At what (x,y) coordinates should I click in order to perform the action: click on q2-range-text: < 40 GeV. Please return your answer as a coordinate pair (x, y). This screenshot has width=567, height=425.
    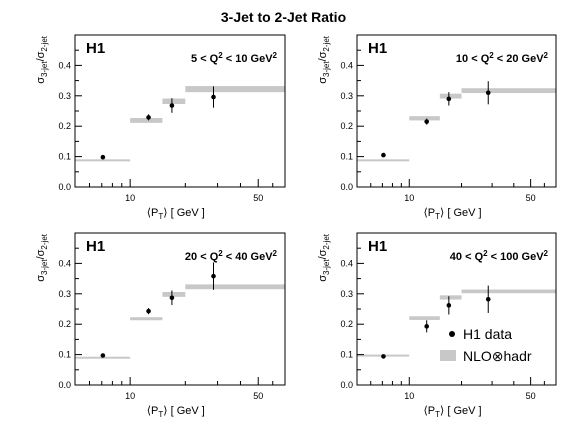
    Looking at the image, I should click on (248, 257).